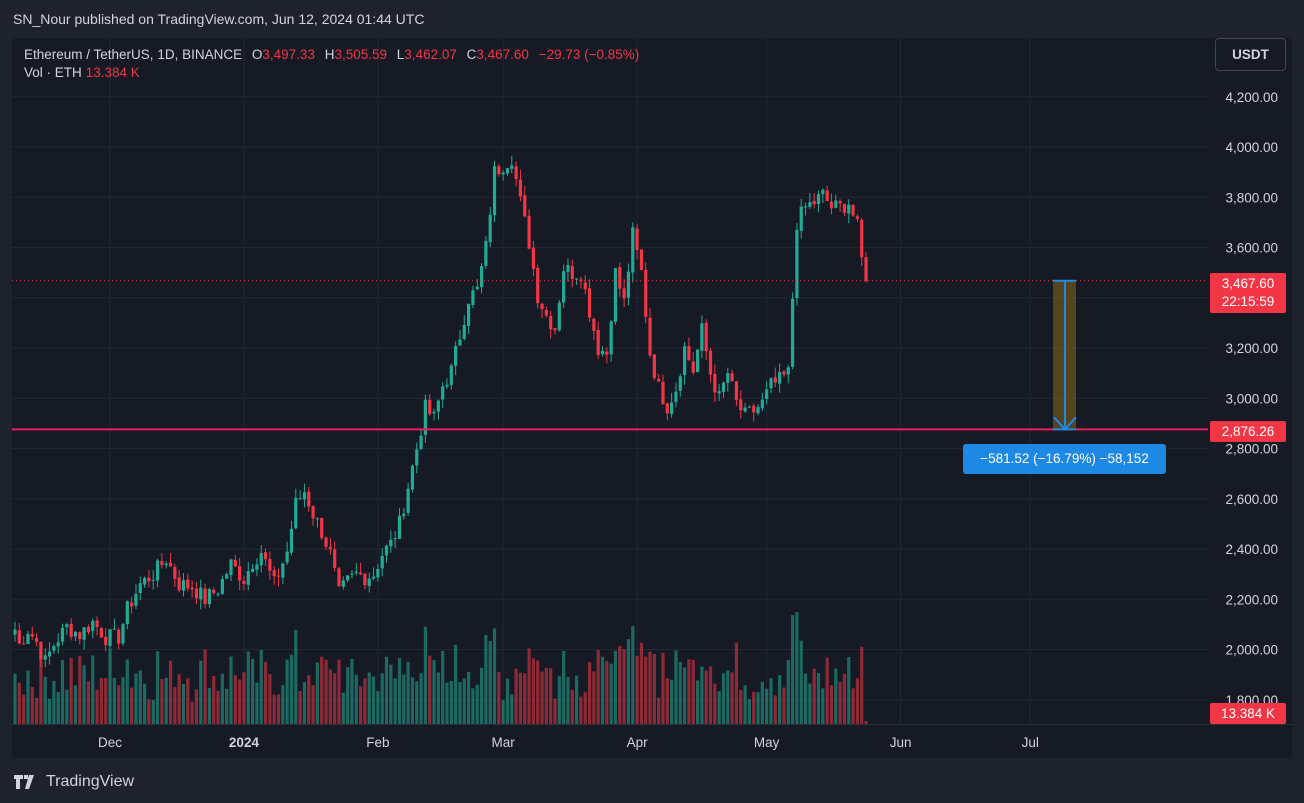  What do you see at coordinates (361, 54) in the screenshot?
I see `high-value: 3,505.59` at bounding box center [361, 54].